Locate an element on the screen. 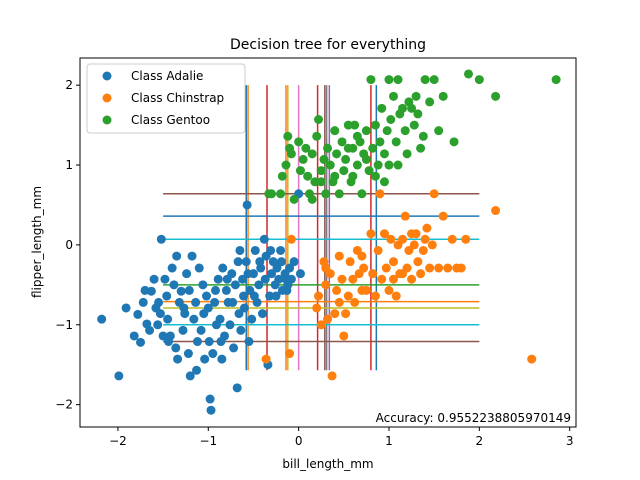 This screenshot has width=640, height=480. y-tick-label: −2 is located at coordinates (64, 405).